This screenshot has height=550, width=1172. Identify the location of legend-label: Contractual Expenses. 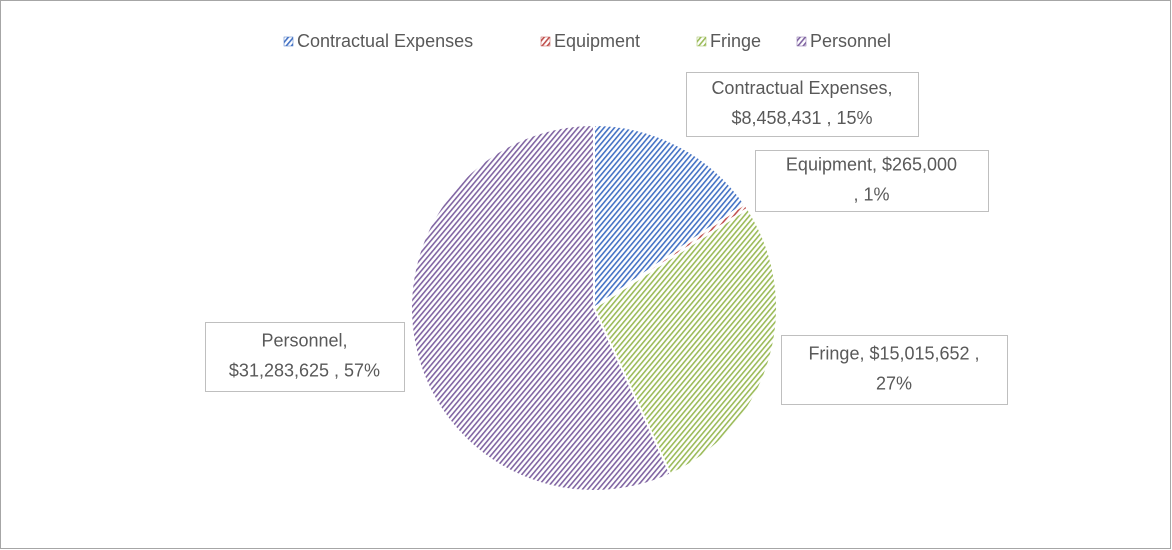
(385, 41).